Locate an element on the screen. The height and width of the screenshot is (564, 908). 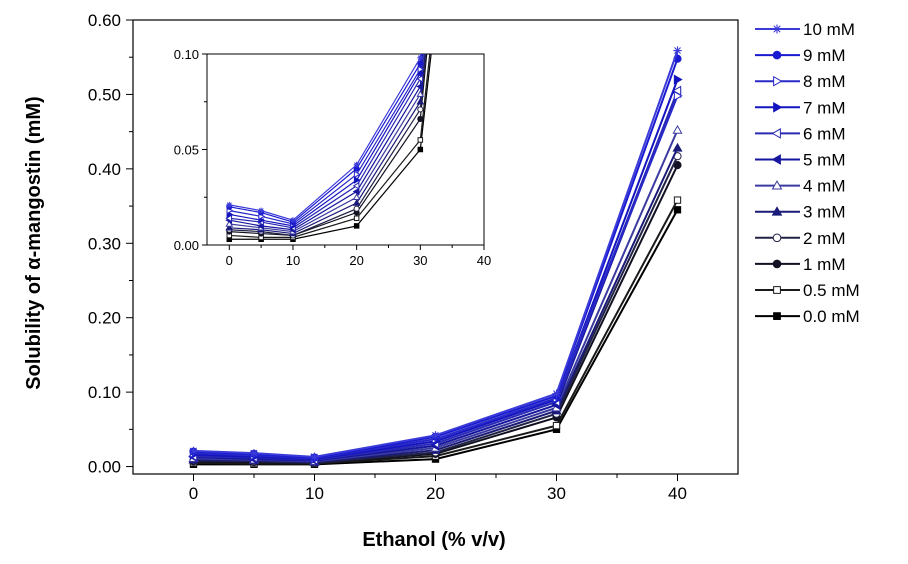
x-tick-label: 0 is located at coordinates (193, 493).